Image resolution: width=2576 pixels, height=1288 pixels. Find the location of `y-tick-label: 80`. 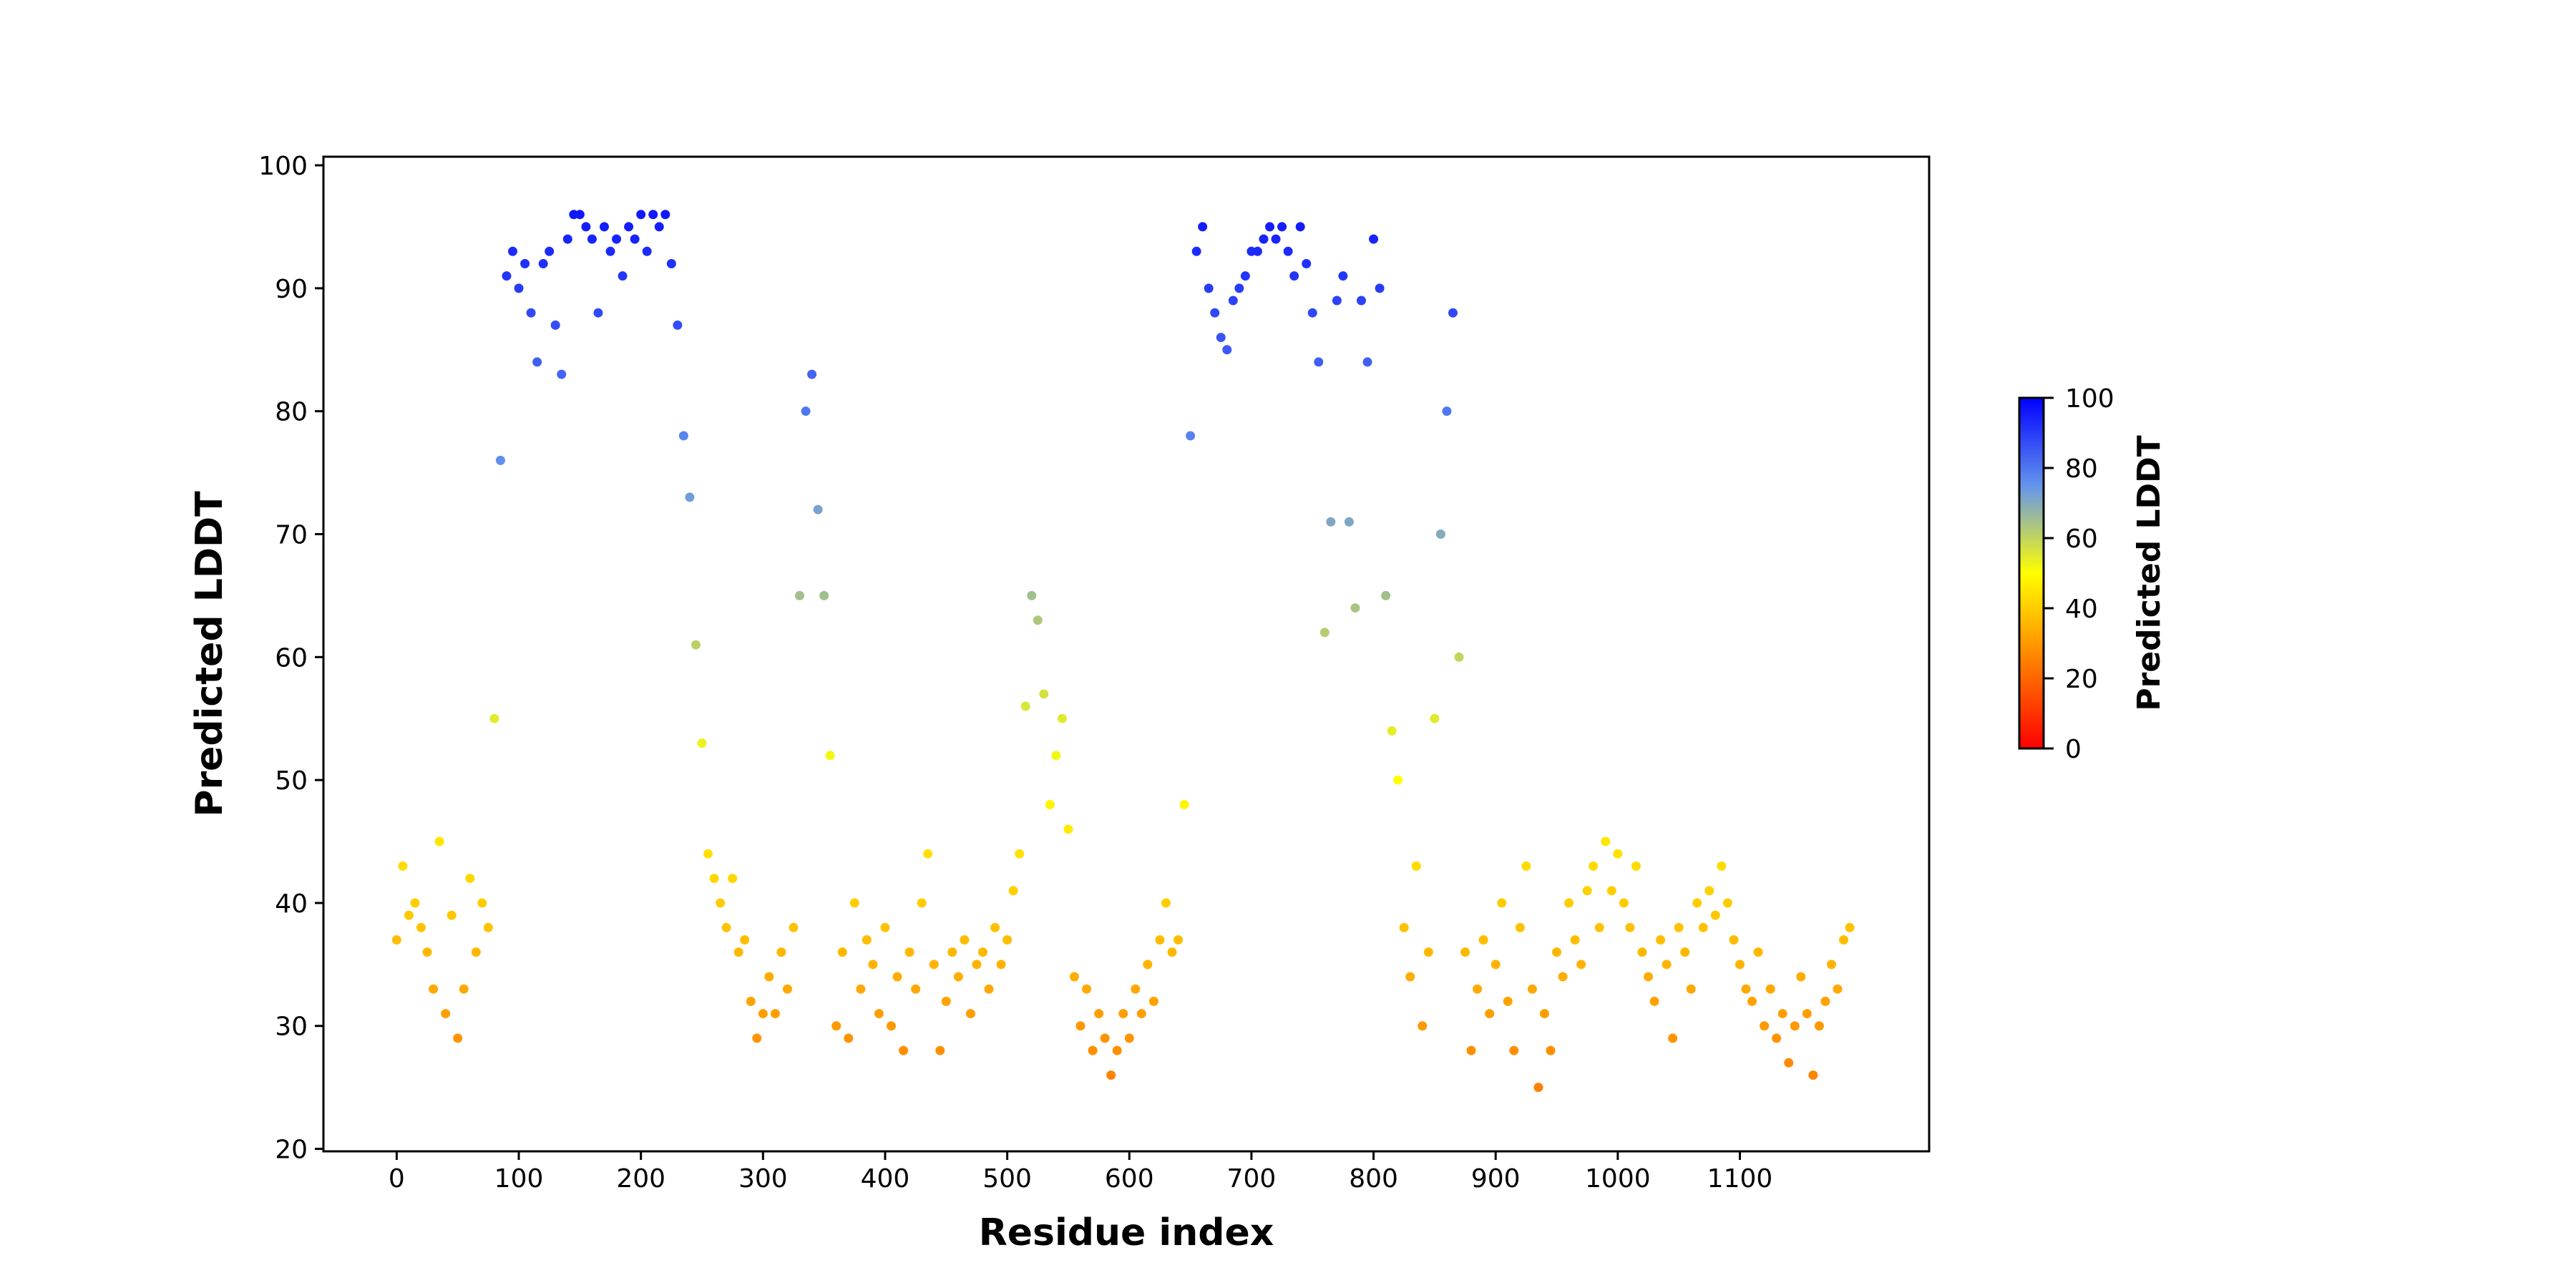

y-tick-label: 80 is located at coordinates (291, 412).